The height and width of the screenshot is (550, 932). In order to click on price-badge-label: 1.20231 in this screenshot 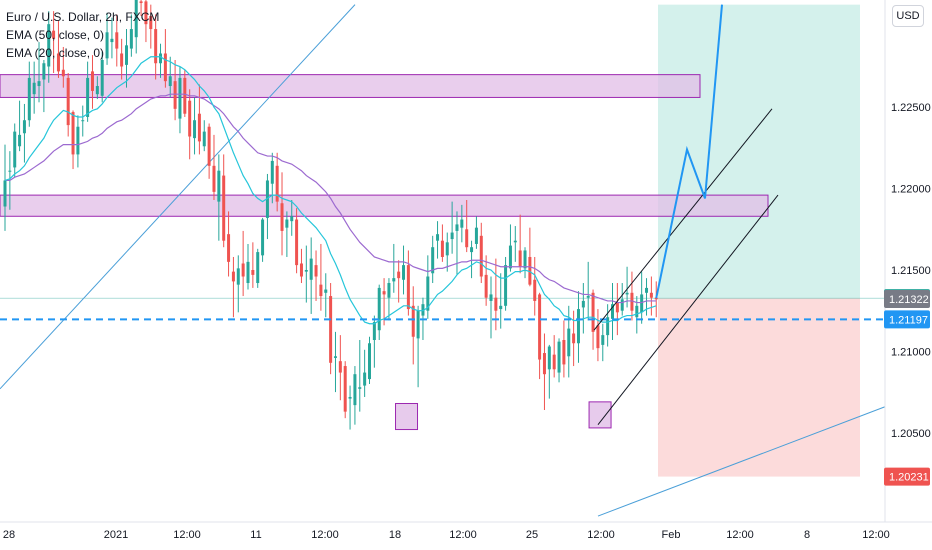, I will do `click(909, 478)`.